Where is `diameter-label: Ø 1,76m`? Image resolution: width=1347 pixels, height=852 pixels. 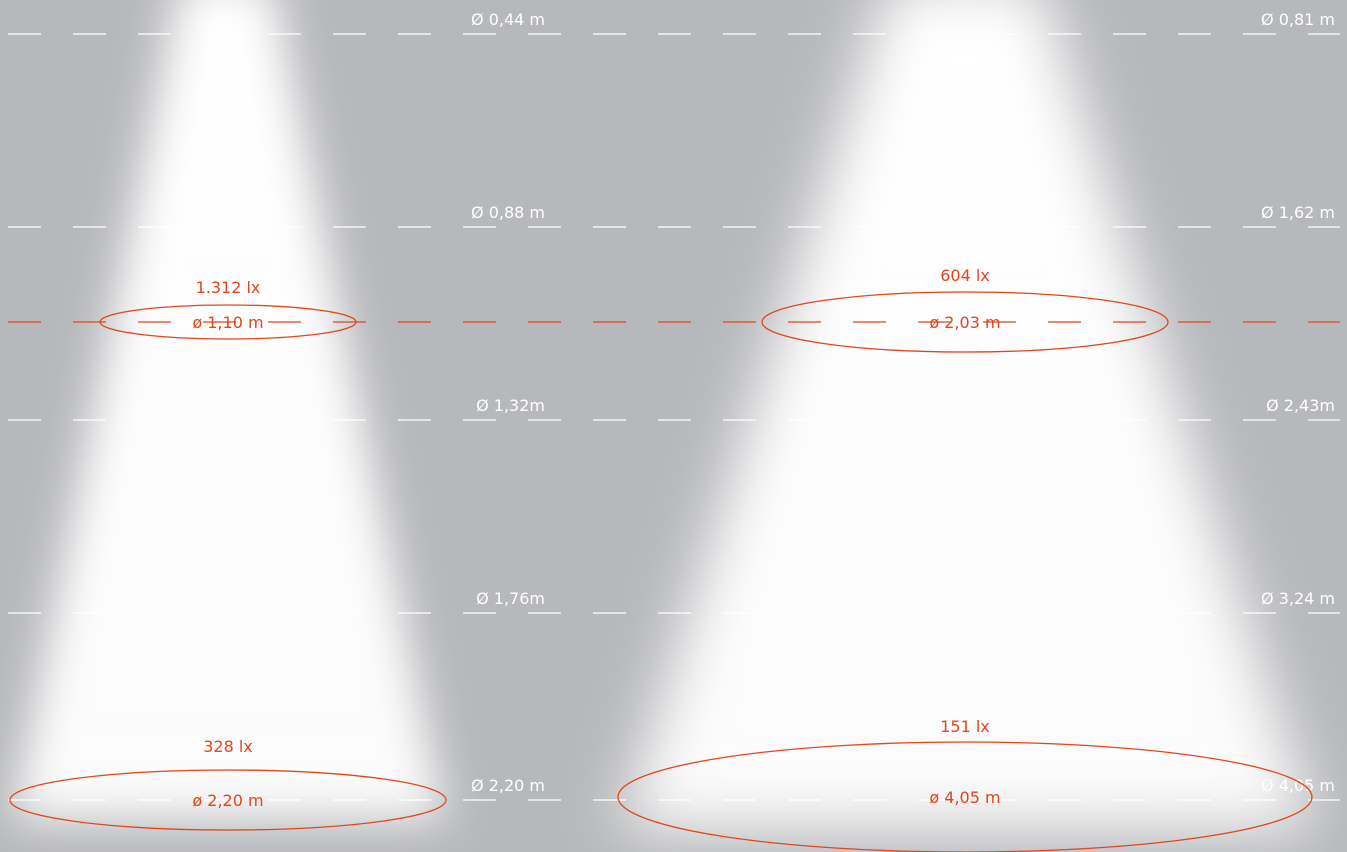
diameter-label: Ø 1,76m is located at coordinates (510, 598).